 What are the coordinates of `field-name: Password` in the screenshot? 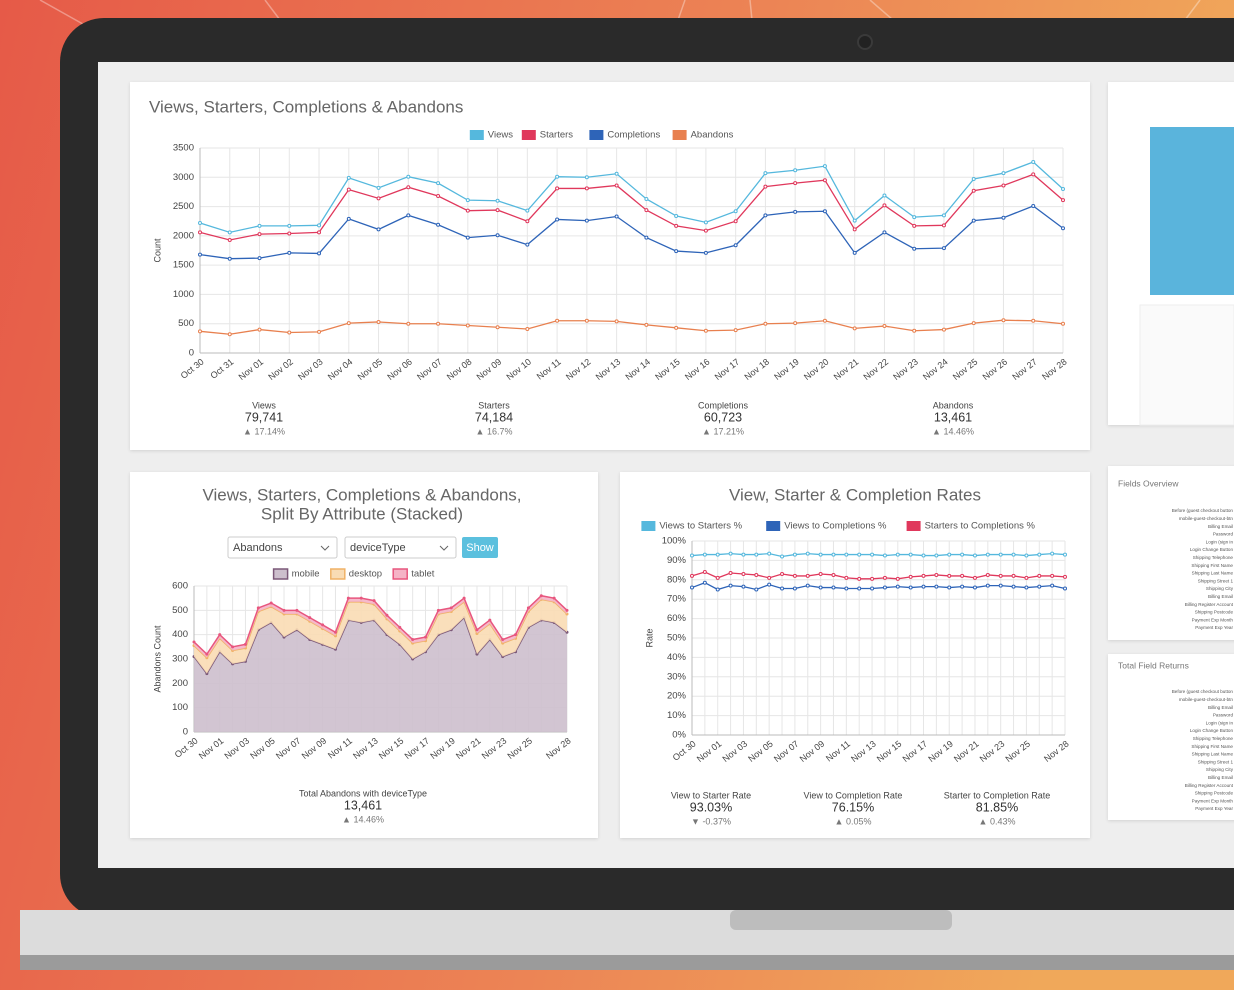 It's located at (1223, 534).